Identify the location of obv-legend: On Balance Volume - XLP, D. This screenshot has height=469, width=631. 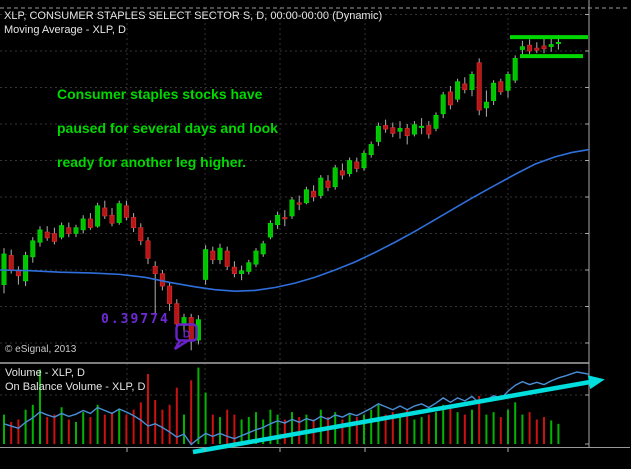
(75, 387).